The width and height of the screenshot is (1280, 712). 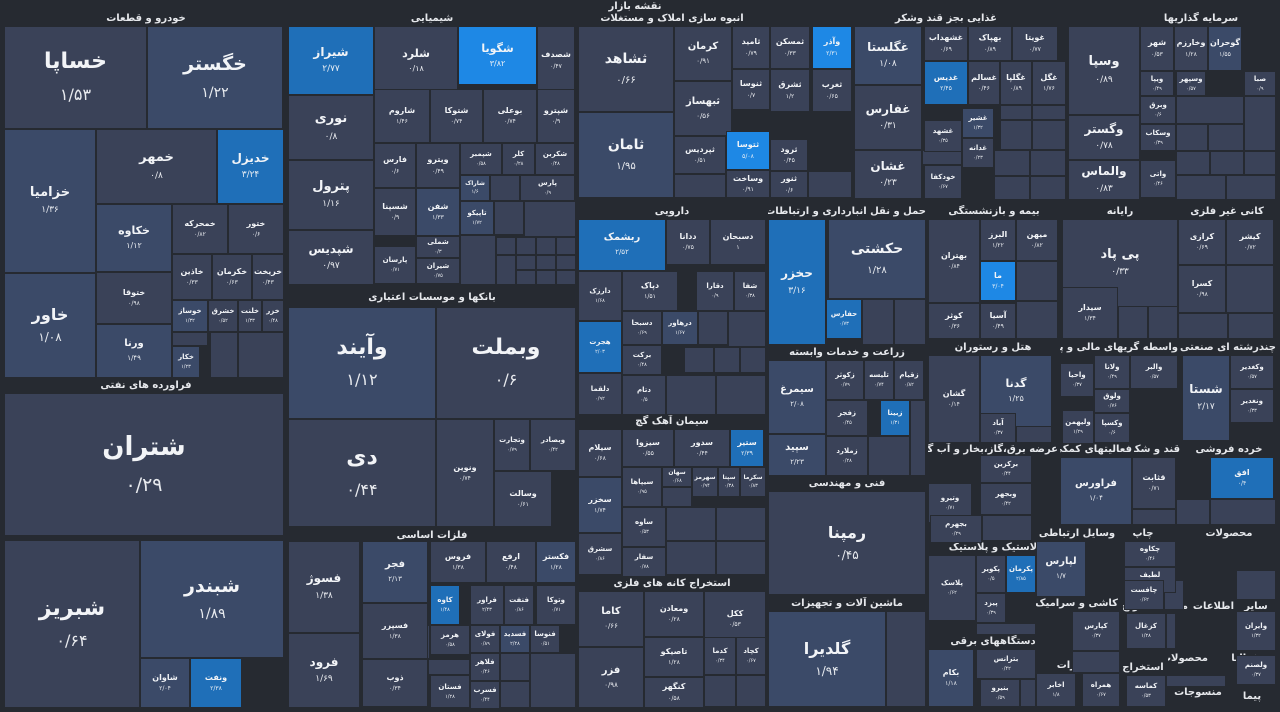 I want to click on stock-tile: ساوه ۰/۵۳, so click(x=644, y=527).